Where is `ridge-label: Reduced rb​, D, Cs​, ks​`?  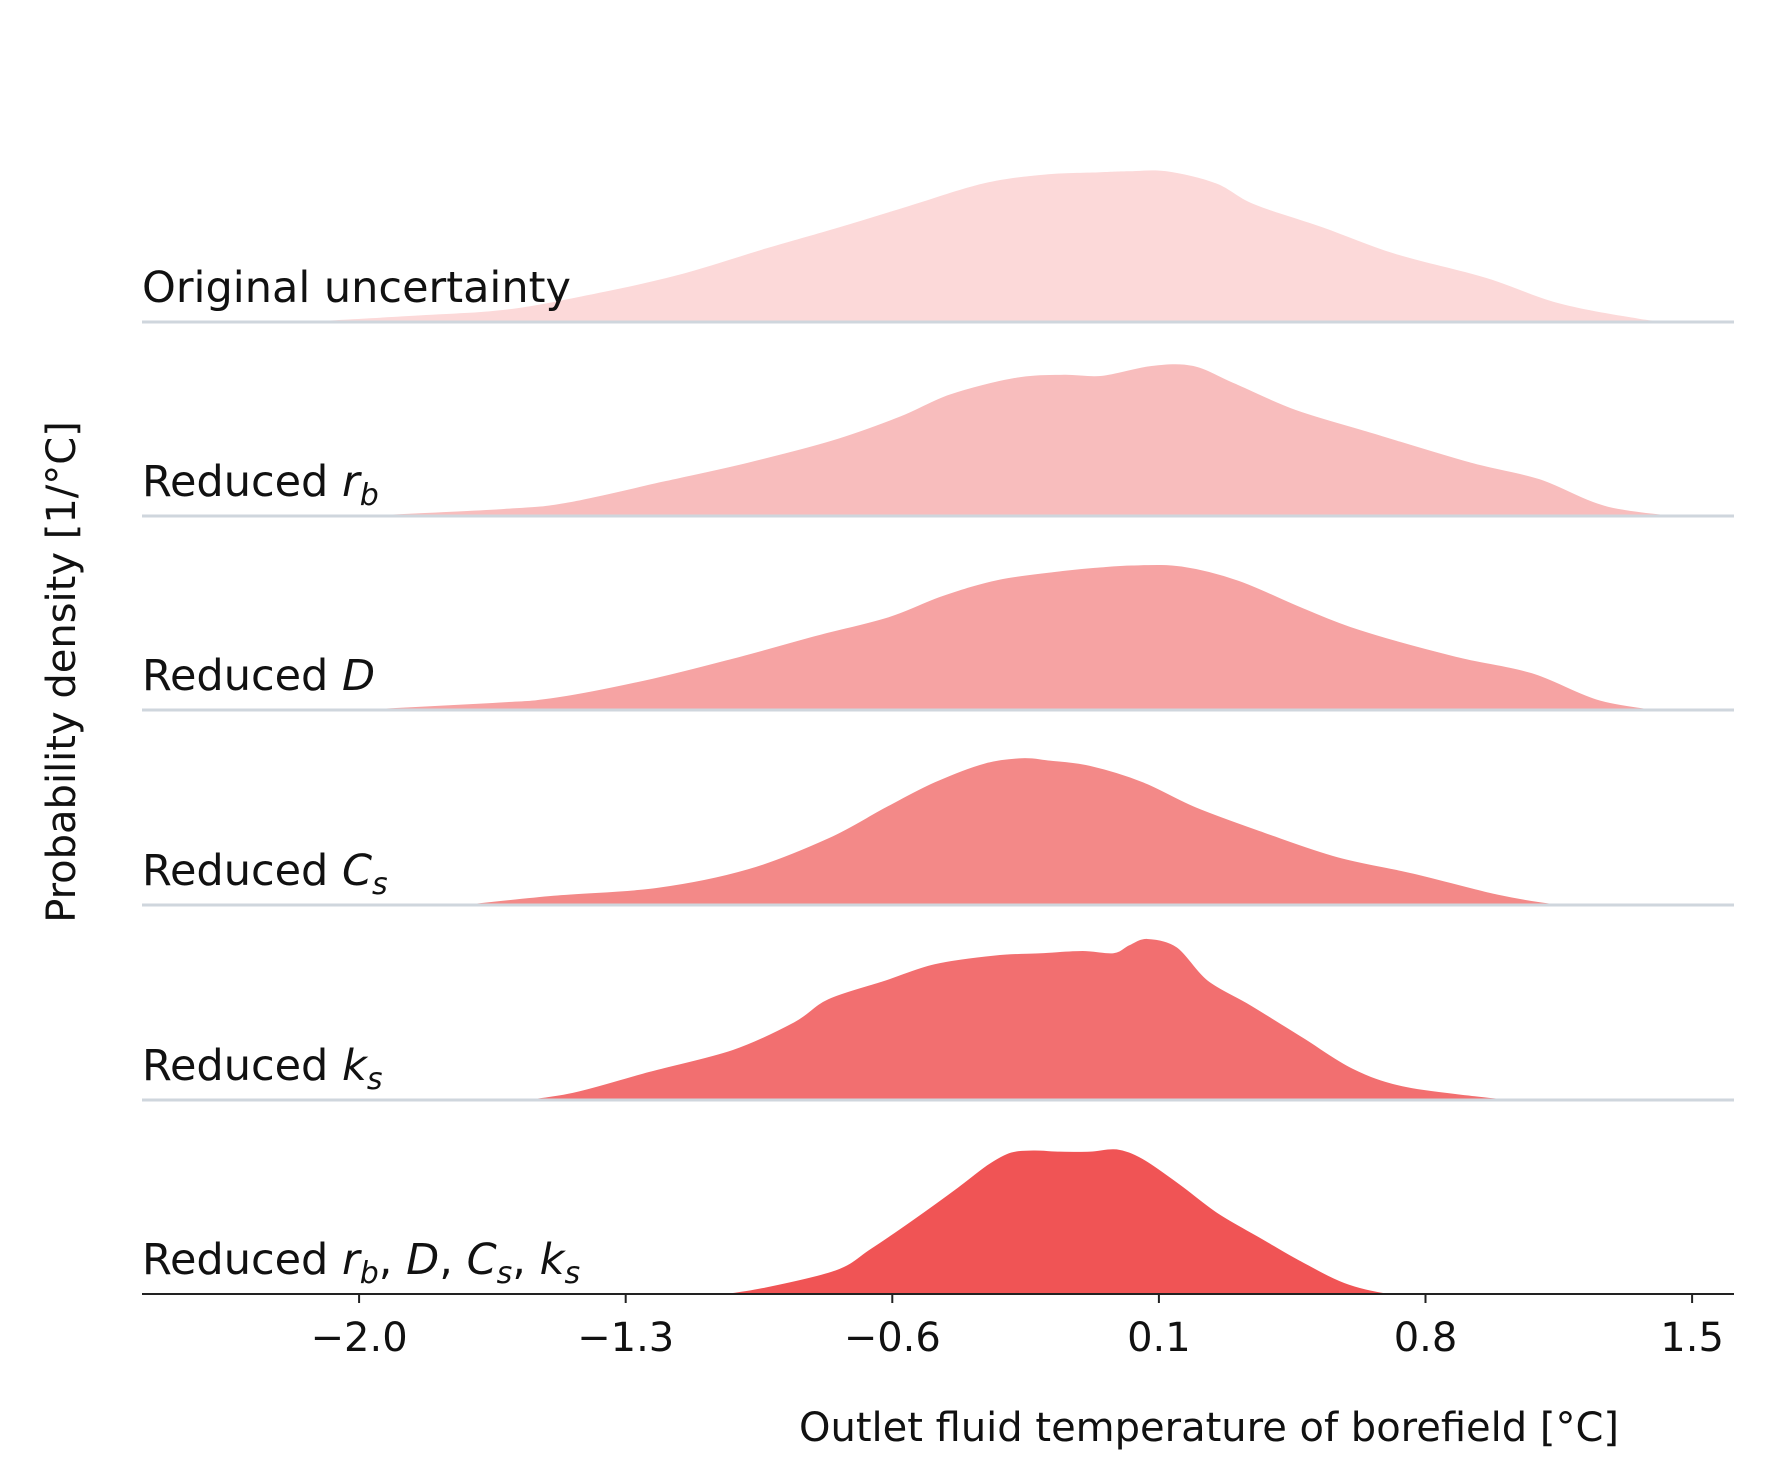 ridge-label: Reduced rb​, D, Cs​, ks​ is located at coordinates (361, 1263).